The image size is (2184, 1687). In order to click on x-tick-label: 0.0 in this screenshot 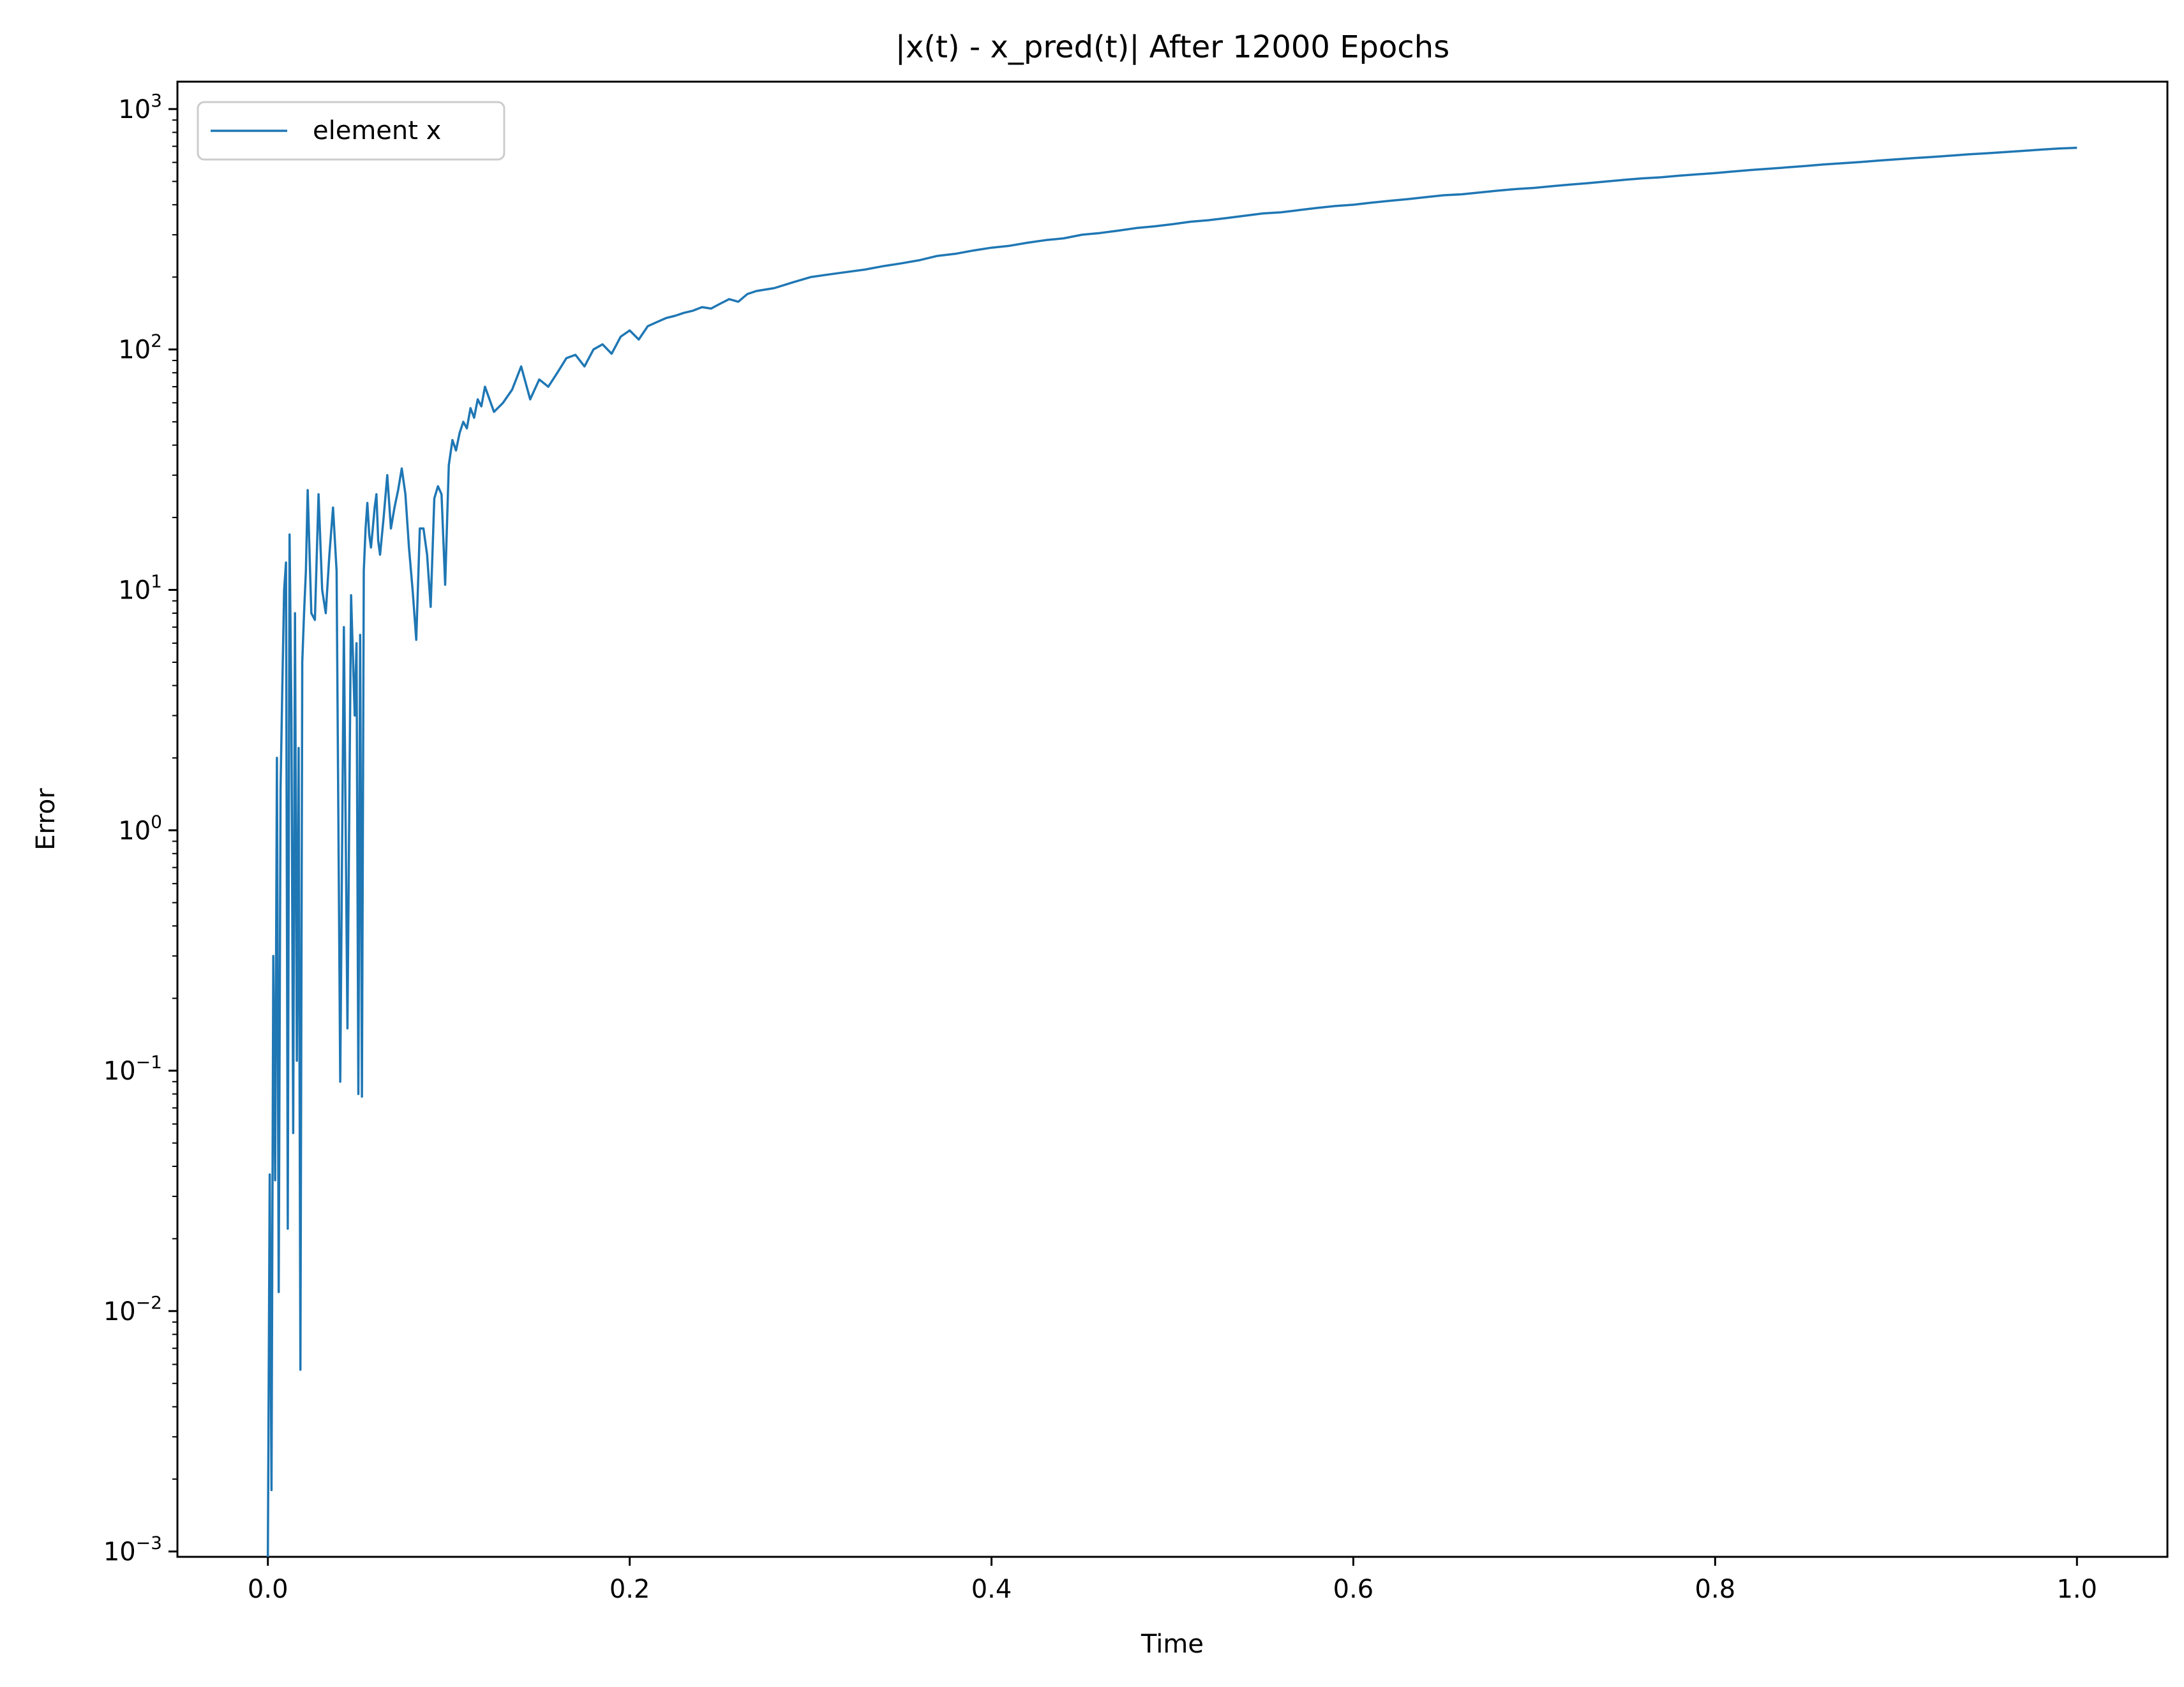, I will do `click(268, 1589)`.